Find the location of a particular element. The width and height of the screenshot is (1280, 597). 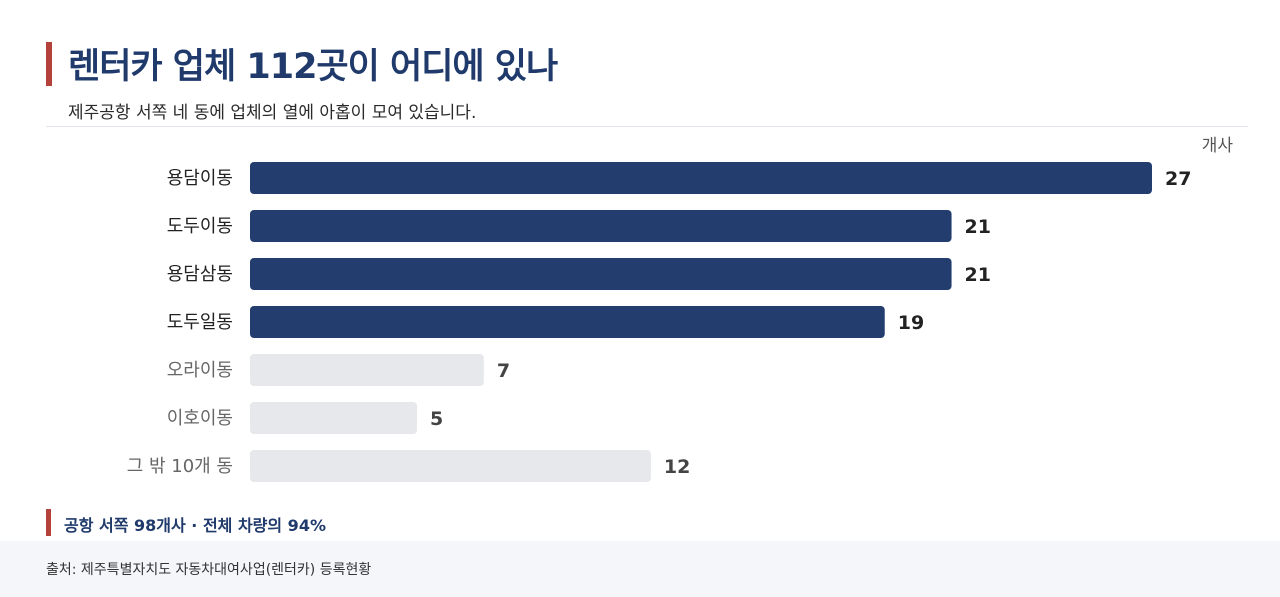

value-label: 12 is located at coordinates (677, 467).